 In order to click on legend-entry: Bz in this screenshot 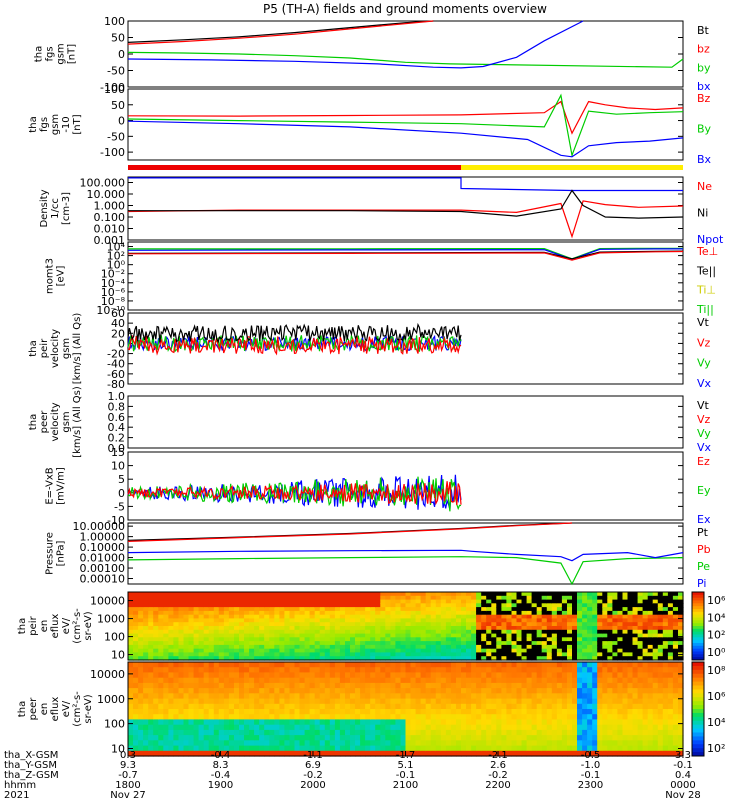, I will do `click(704, 98)`.